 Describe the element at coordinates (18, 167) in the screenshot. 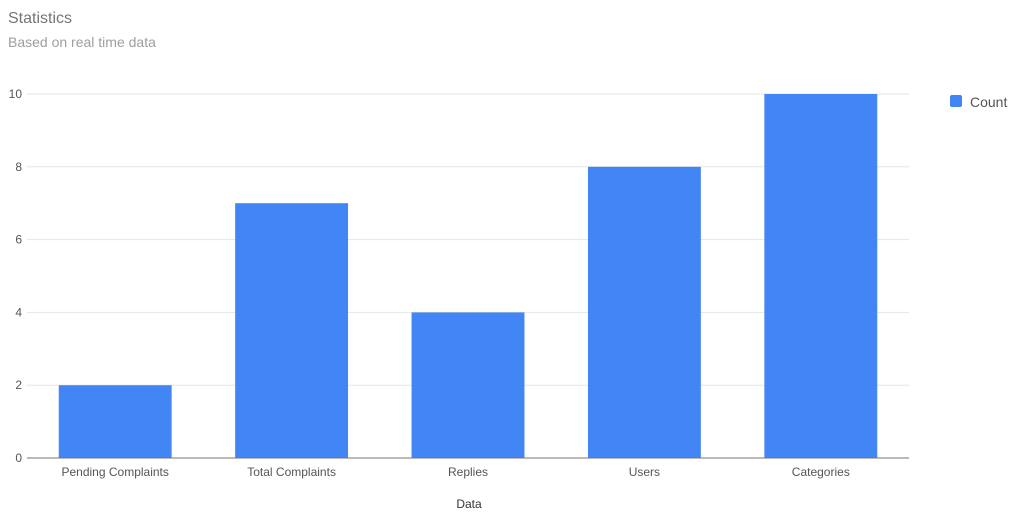

I see `y-tick-label: 8` at that location.